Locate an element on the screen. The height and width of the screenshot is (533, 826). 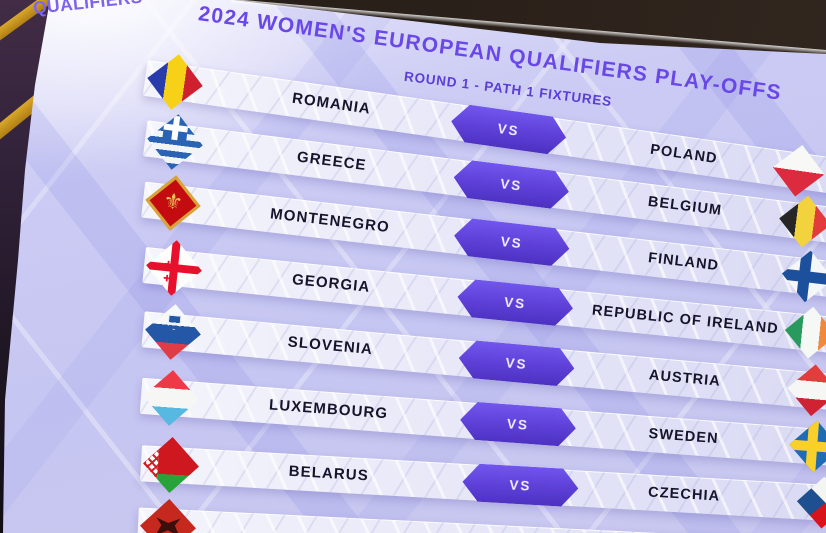
vs-badge: VS is located at coordinates (520, 485).